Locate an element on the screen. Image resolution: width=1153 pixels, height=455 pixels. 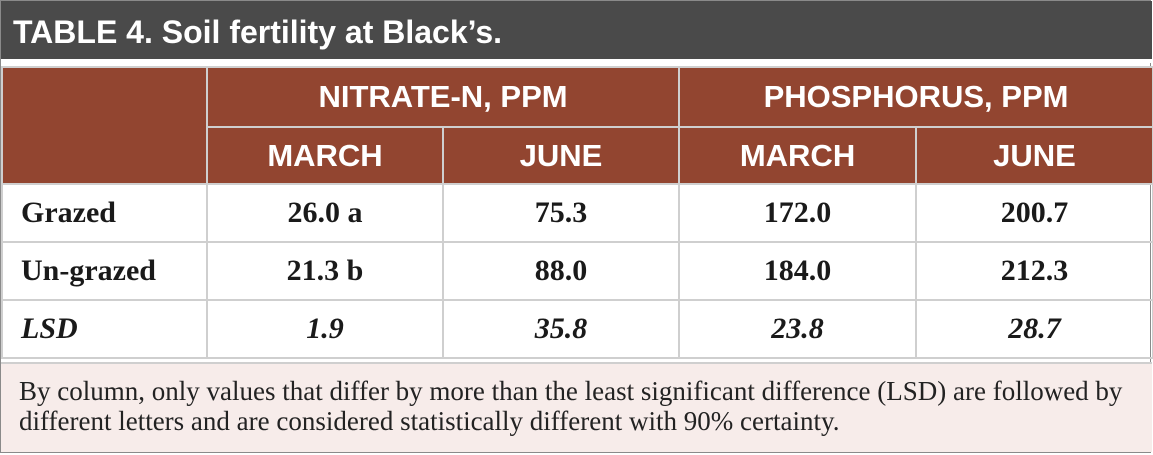
table-cell: 28.7 is located at coordinates (1034, 329).